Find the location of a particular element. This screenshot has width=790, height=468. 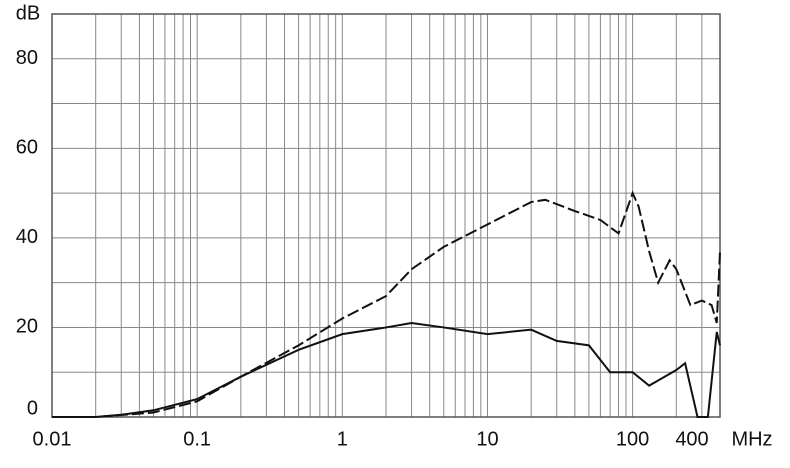

x-tick-label: 0.1 is located at coordinates (197, 439).